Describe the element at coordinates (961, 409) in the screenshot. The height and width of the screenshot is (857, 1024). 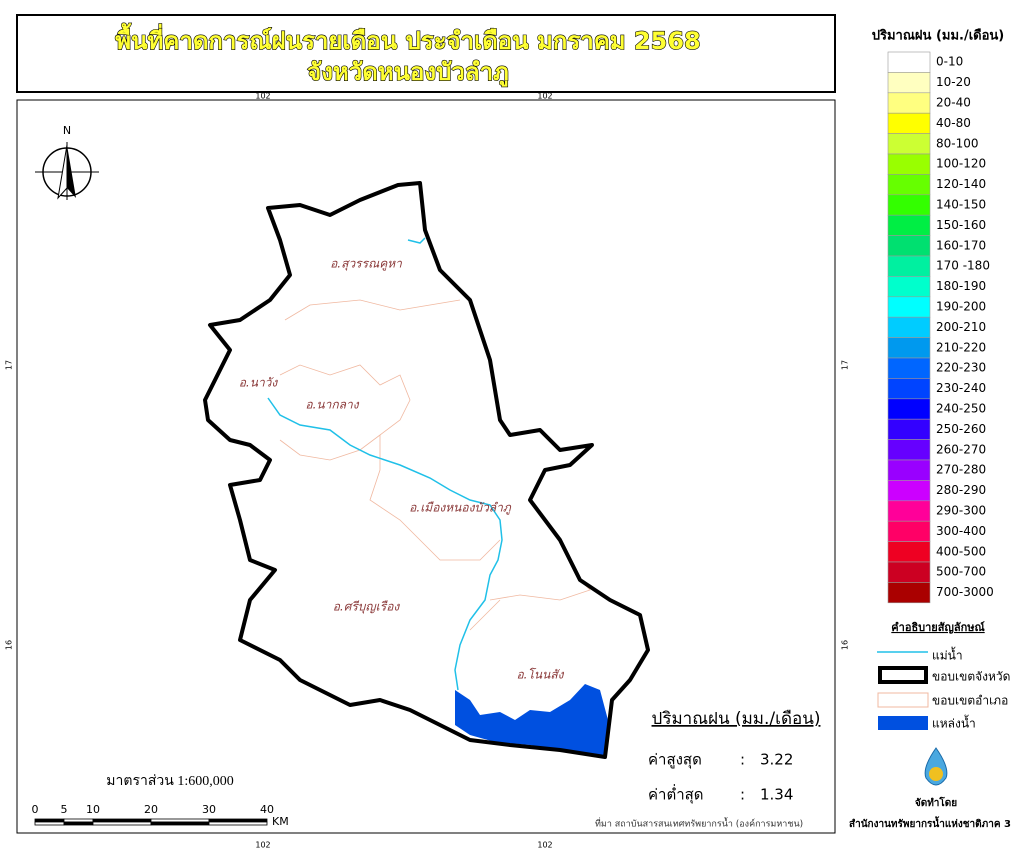
I see `legend-label: 240-250` at that location.